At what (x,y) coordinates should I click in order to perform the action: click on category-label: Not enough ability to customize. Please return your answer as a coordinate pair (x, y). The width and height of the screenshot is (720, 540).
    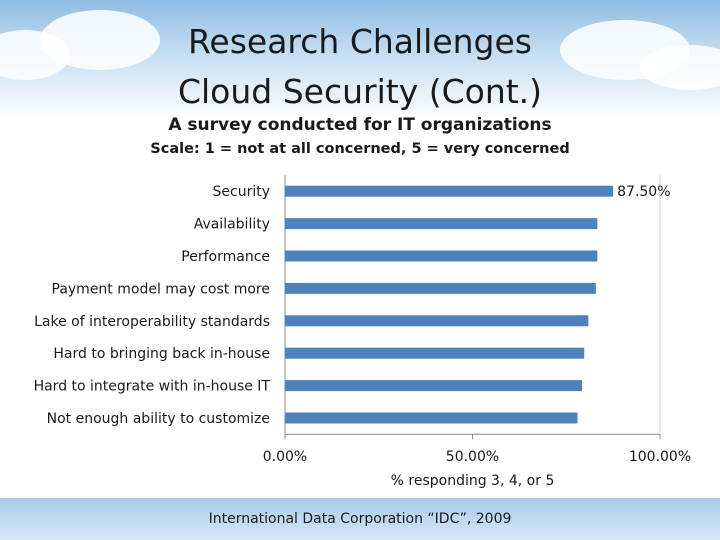
    Looking at the image, I should click on (158, 419).